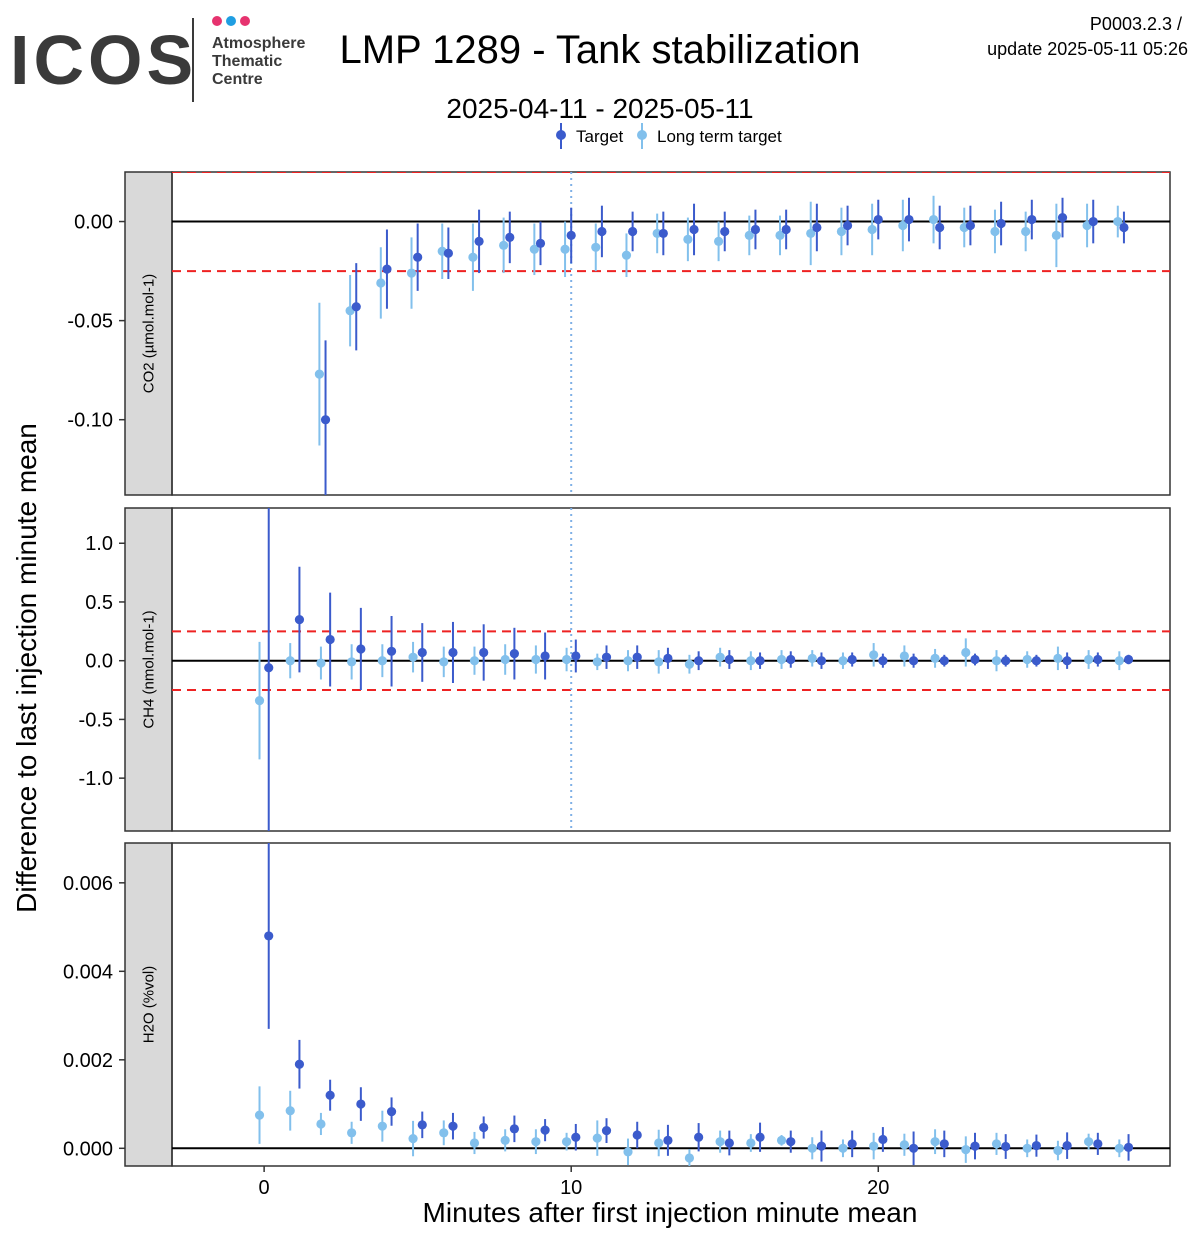 The height and width of the screenshot is (1245, 1200). What do you see at coordinates (599, 108) in the screenshot?
I see `chart-subtitle: 2025-04-11 - 2025-05-11` at bounding box center [599, 108].